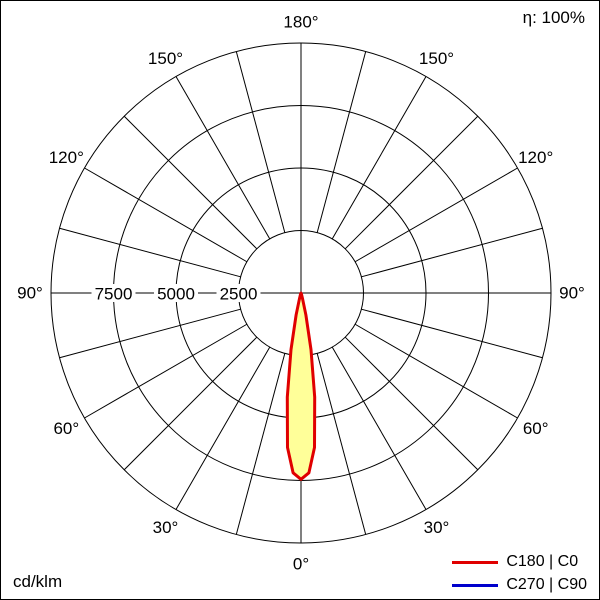  I want to click on legend-label-c180-c0: C180 | C0, so click(542, 561).